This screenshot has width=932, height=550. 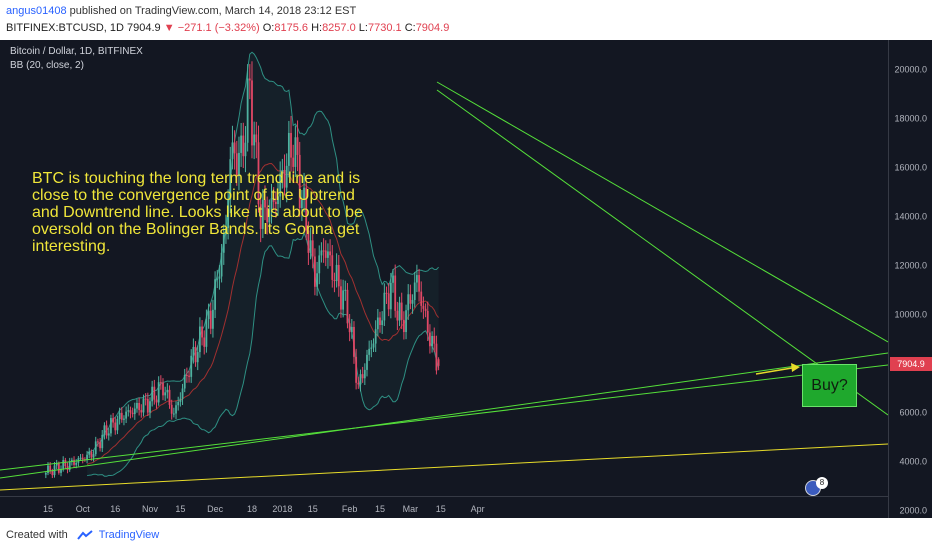 I want to click on price-tick-label: 4000.0, so click(x=913, y=462).